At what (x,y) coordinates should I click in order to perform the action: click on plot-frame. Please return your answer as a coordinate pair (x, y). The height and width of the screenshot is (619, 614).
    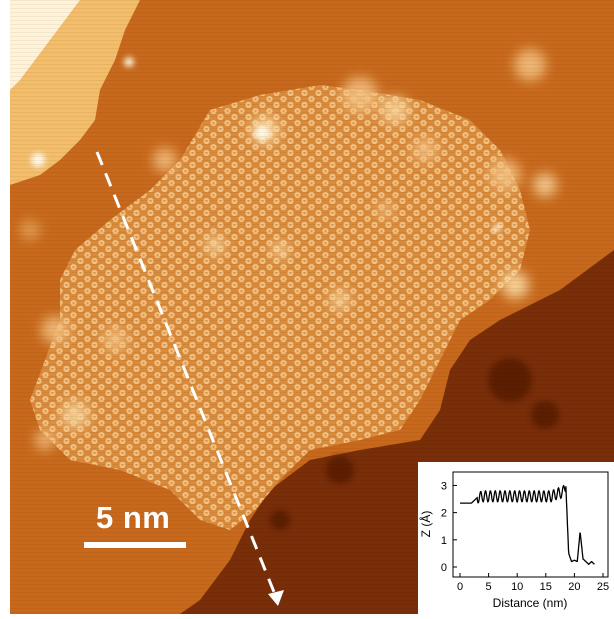
    Looking at the image, I should click on (530, 524).